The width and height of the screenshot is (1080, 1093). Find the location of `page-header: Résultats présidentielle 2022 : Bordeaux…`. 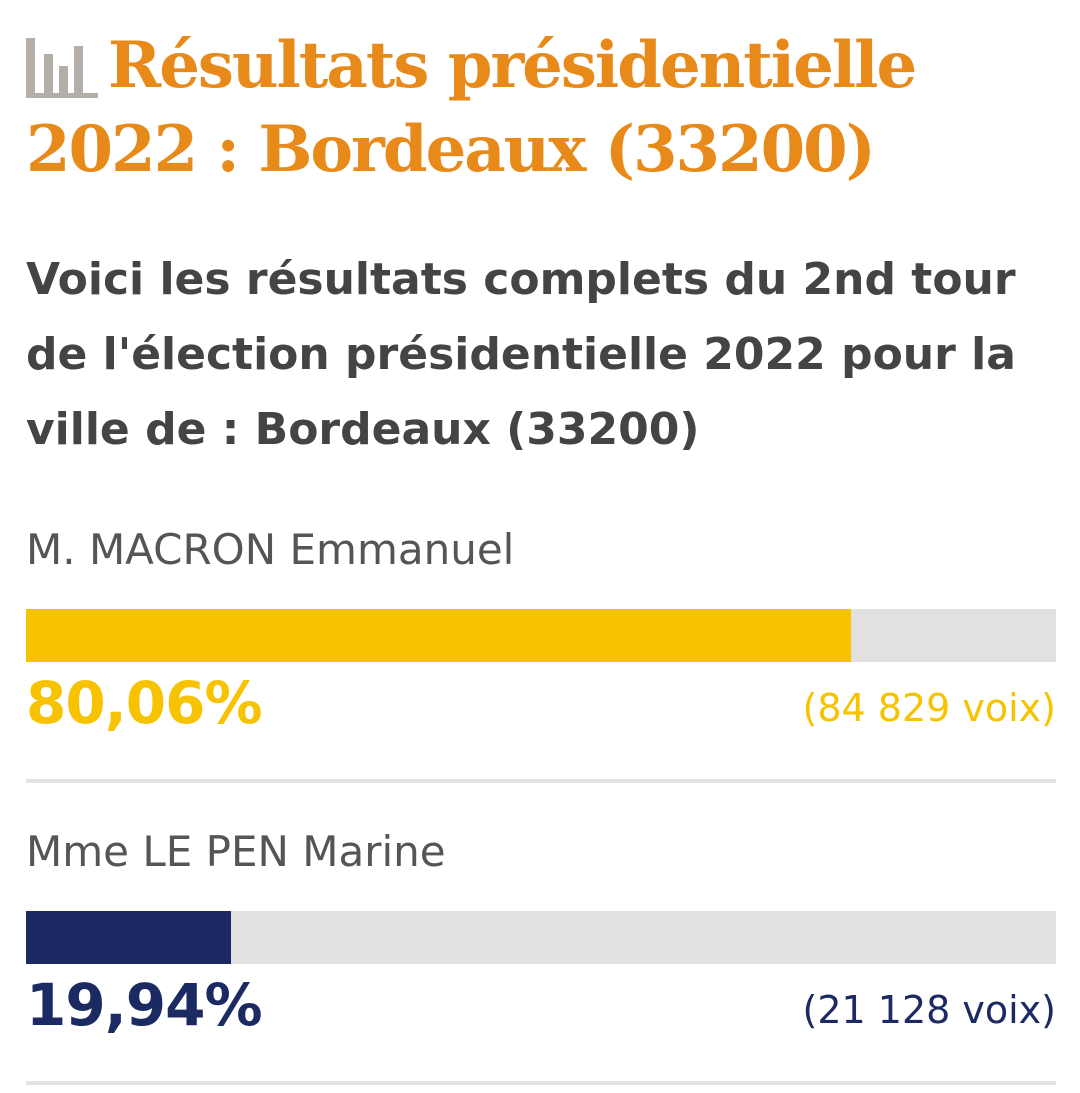

page-header: Résultats présidentielle 2022 : Bordeaux… is located at coordinates (541, 108).